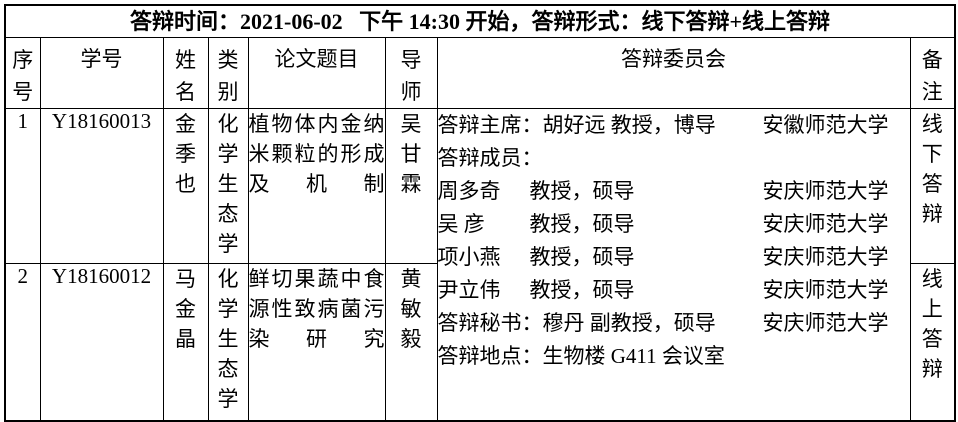 The image size is (958, 422). I want to click on committee-member-name: 吴 彦, so click(461, 224).